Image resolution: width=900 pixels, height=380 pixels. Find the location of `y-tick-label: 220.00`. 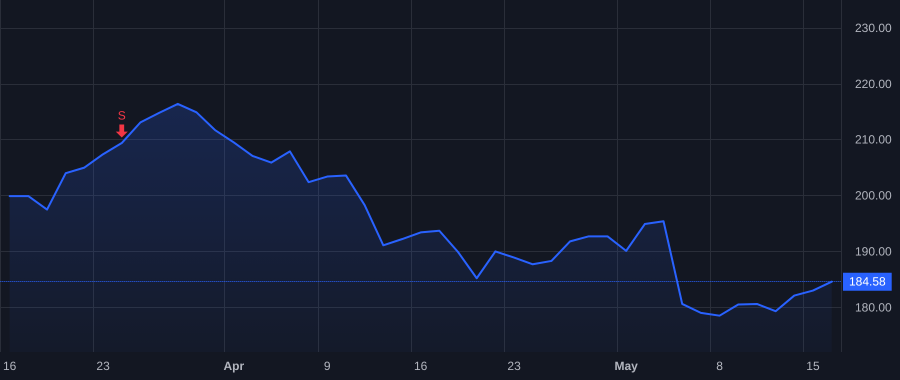

y-tick-label: 220.00 is located at coordinates (873, 83).